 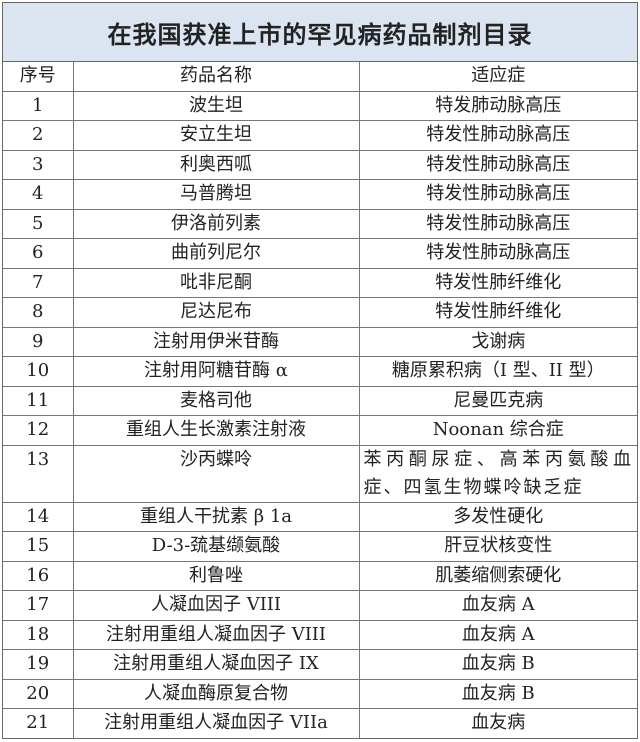 What do you see at coordinates (216, 312) in the screenshot?
I see `drug-name: 尼达尼布` at bounding box center [216, 312].